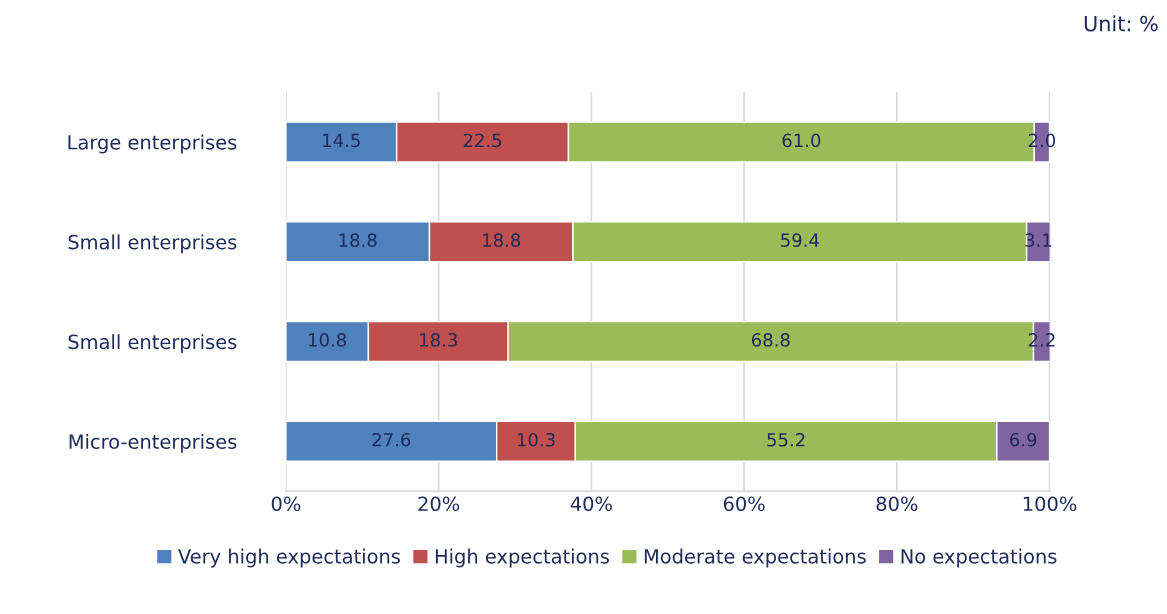  What do you see at coordinates (770, 340) in the screenshot?
I see `data-label: 68.8` at bounding box center [770, 340].